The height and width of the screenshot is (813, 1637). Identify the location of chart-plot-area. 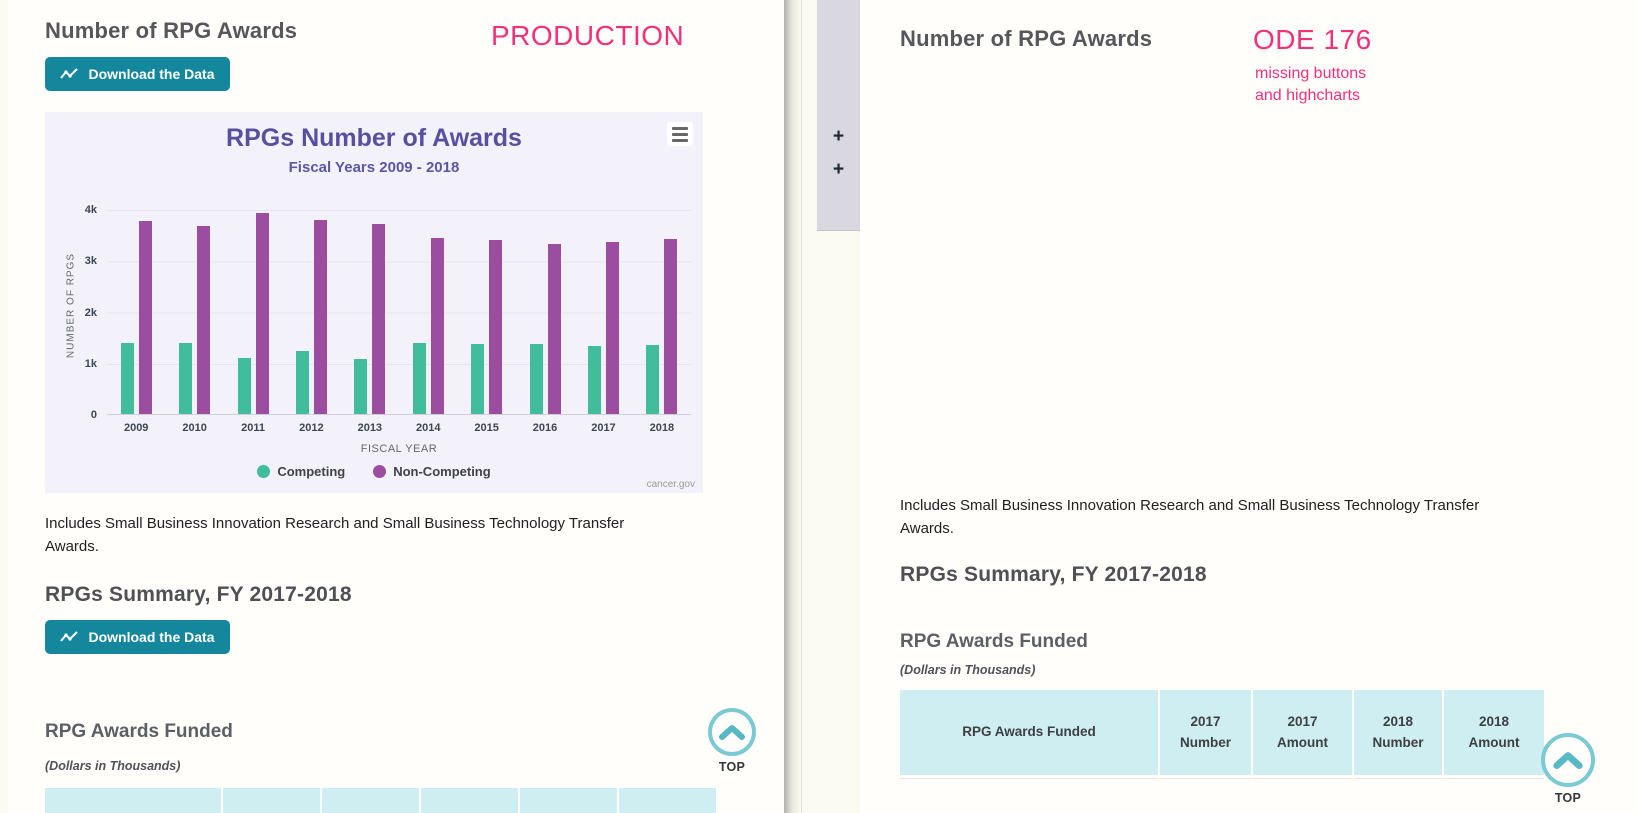
(399, 312).